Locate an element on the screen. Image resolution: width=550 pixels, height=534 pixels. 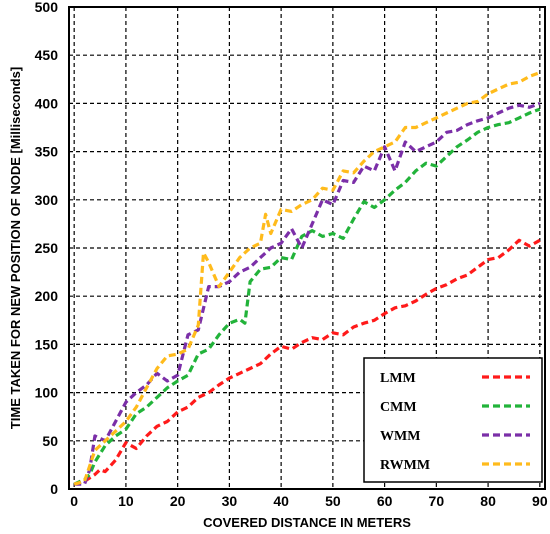
y-tick-label: 150 is located at coordinates (47, 344).